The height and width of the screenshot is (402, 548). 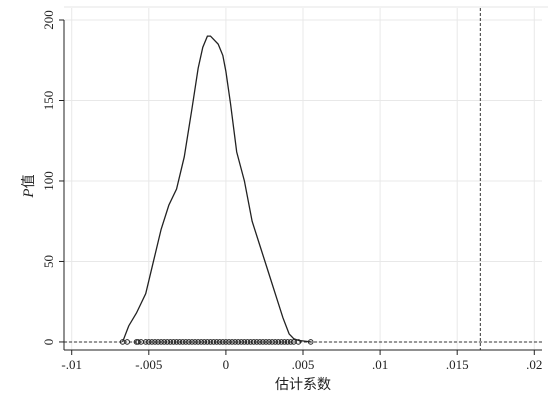 I want to click on y-tick-label: 200, so click(x=48, y=20).